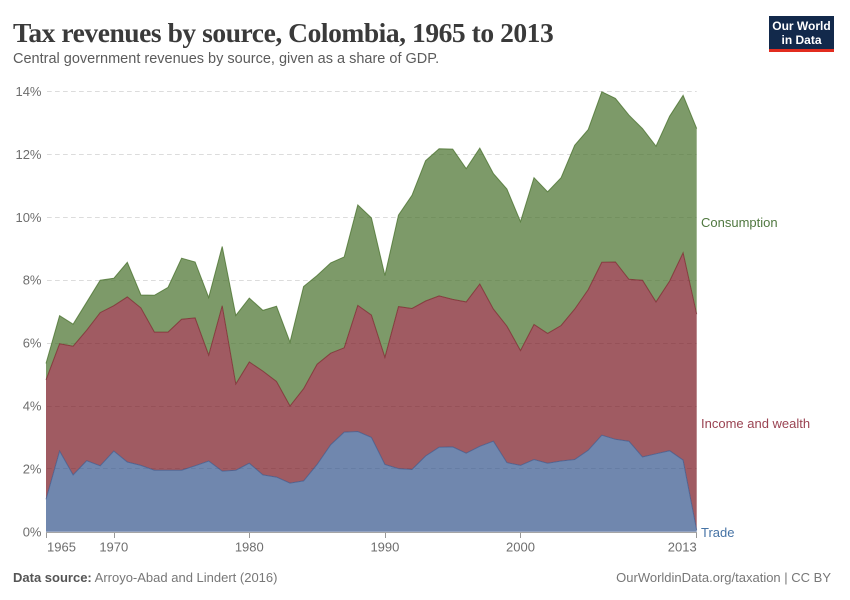 The height and width of the screenshot is (600, 850). I want to click on svg-text: 0%, so click(32, 531).